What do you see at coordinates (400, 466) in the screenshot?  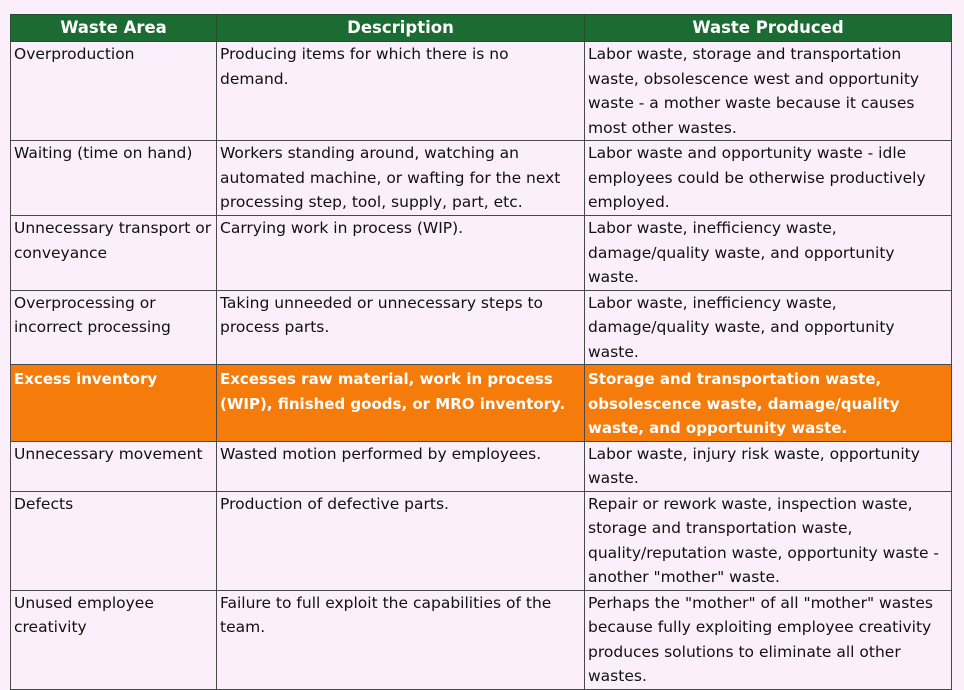 I see `cell-description: Wasted motion performed by employees.` at bounding box center [400, 466].